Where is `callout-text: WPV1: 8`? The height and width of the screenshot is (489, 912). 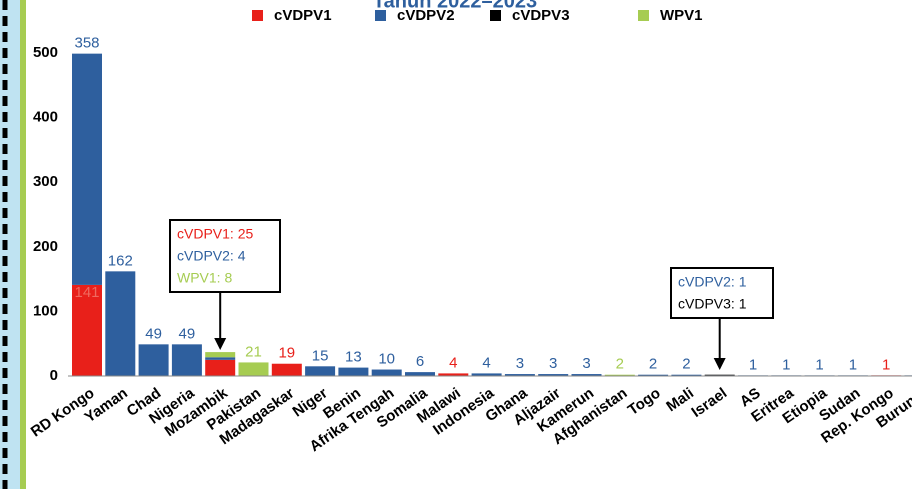
callout-text: WPV1: 8 is located at coordinates (204, 278).